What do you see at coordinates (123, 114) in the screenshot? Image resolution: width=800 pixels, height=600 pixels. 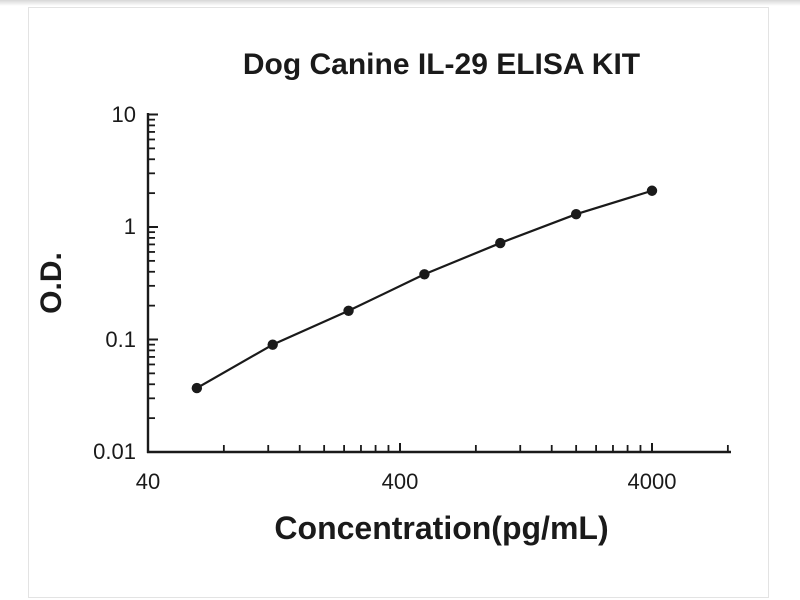 I see `y-tick-label: 10` at bounding box center [123, 114].